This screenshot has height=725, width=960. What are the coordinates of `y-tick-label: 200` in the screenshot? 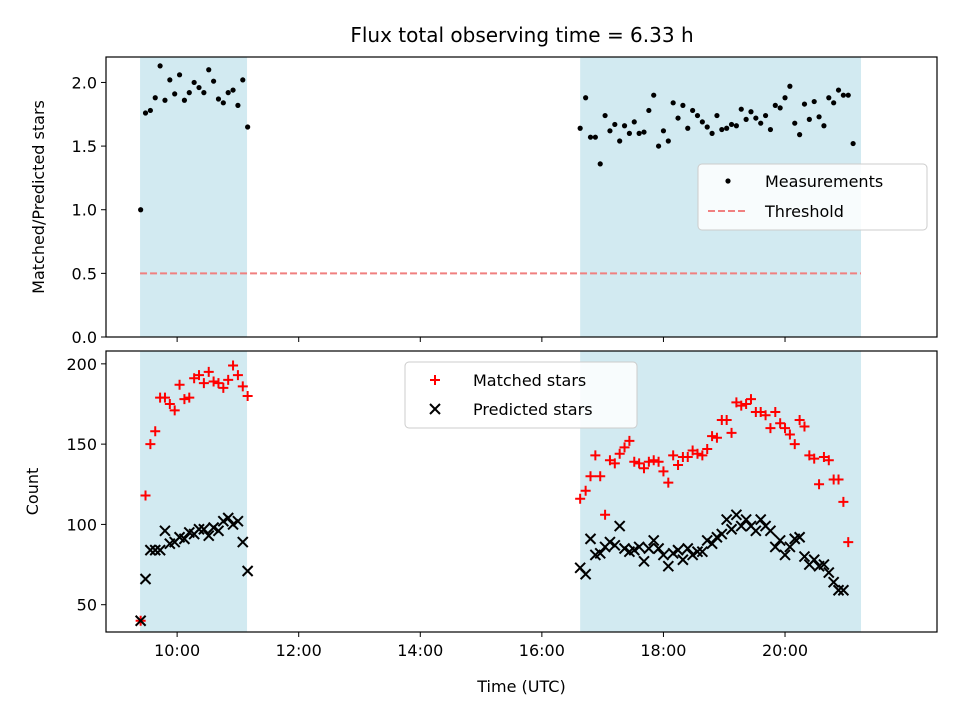 It's located at (81, 364).